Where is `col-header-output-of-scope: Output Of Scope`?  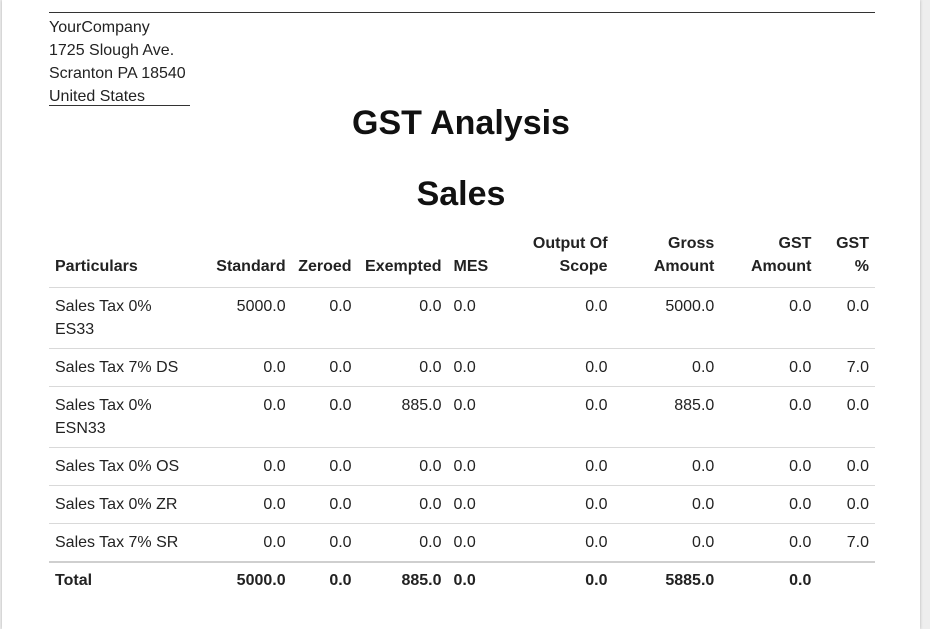 col-header-output-of-scope: Output Of Scope is located at coordinates (554, 259).